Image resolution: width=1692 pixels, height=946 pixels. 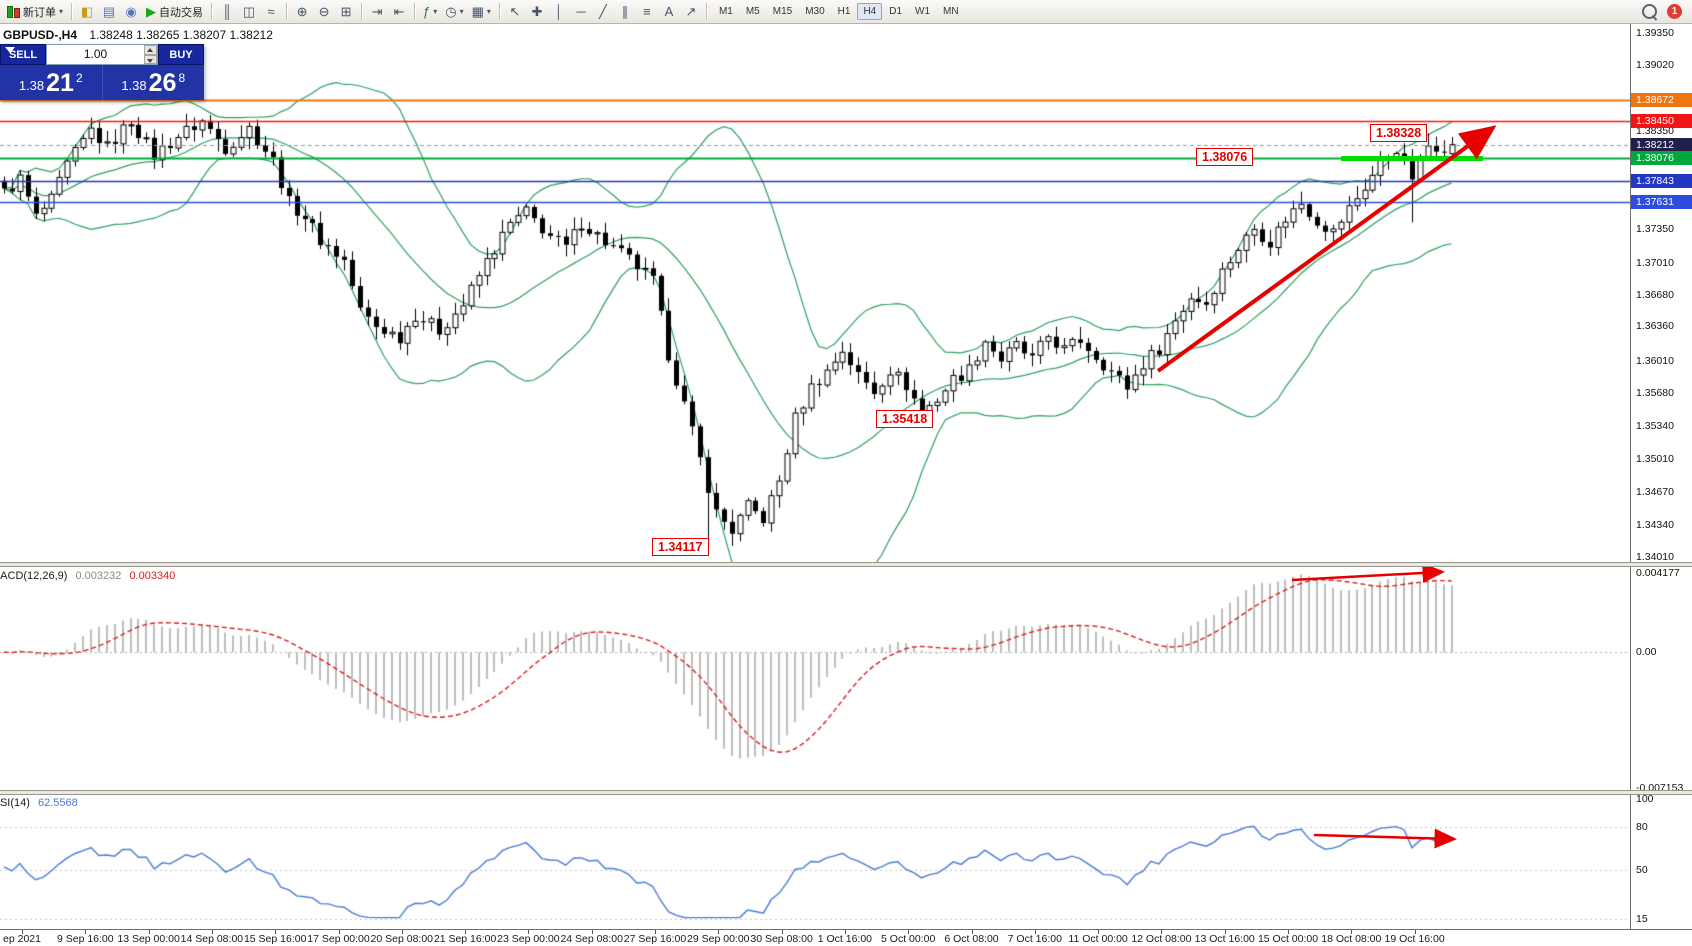 What do you see at coordinates (1649, 11) in the screenshot?
I see `search-icon` at bounding box center [1649, 11].